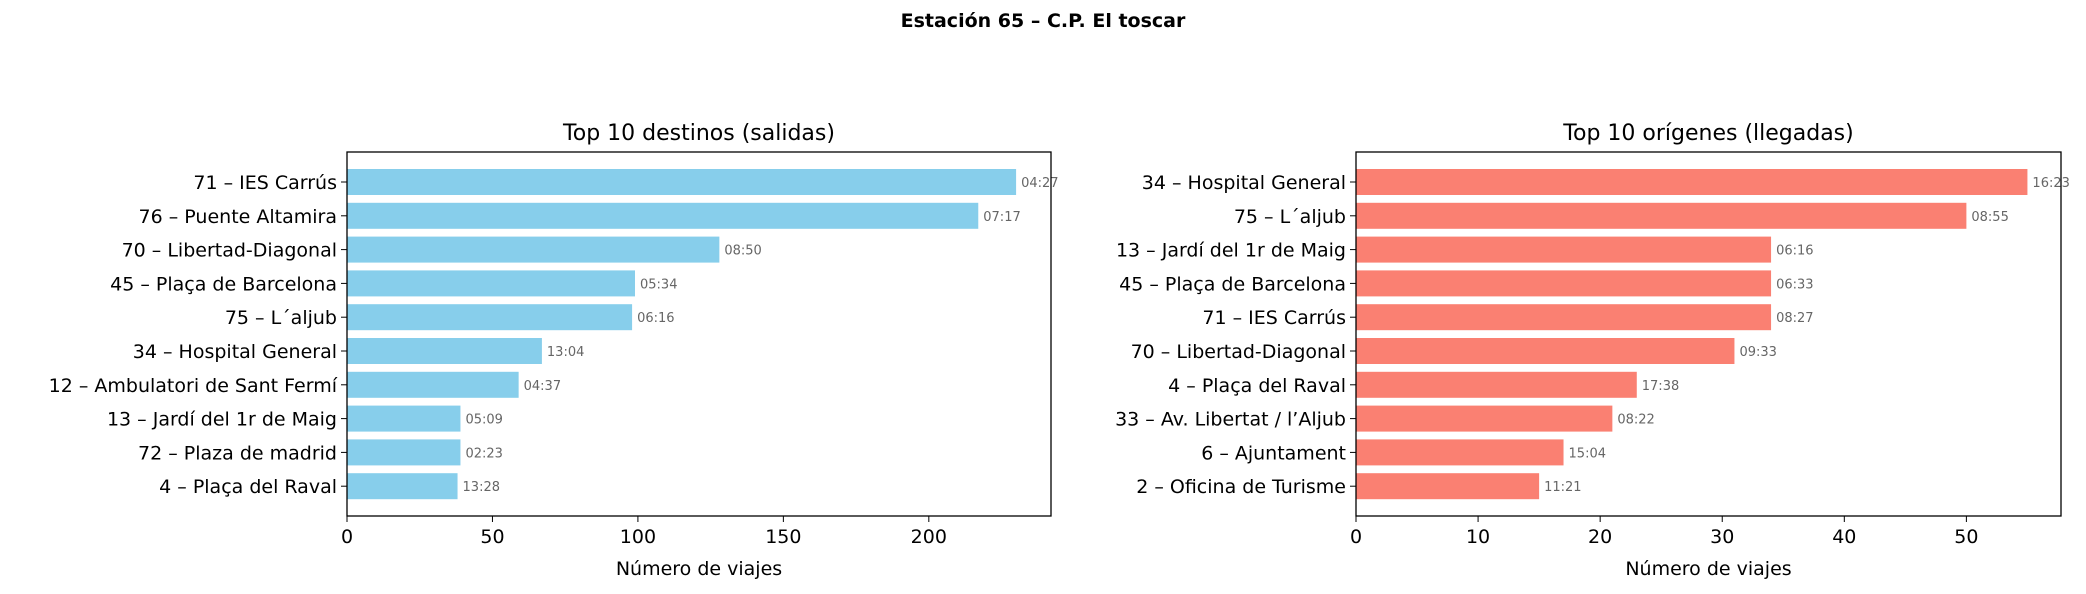 This screenshot has width=2086, height=594. I want to click on data-label: 13:28, so click(481, 487).